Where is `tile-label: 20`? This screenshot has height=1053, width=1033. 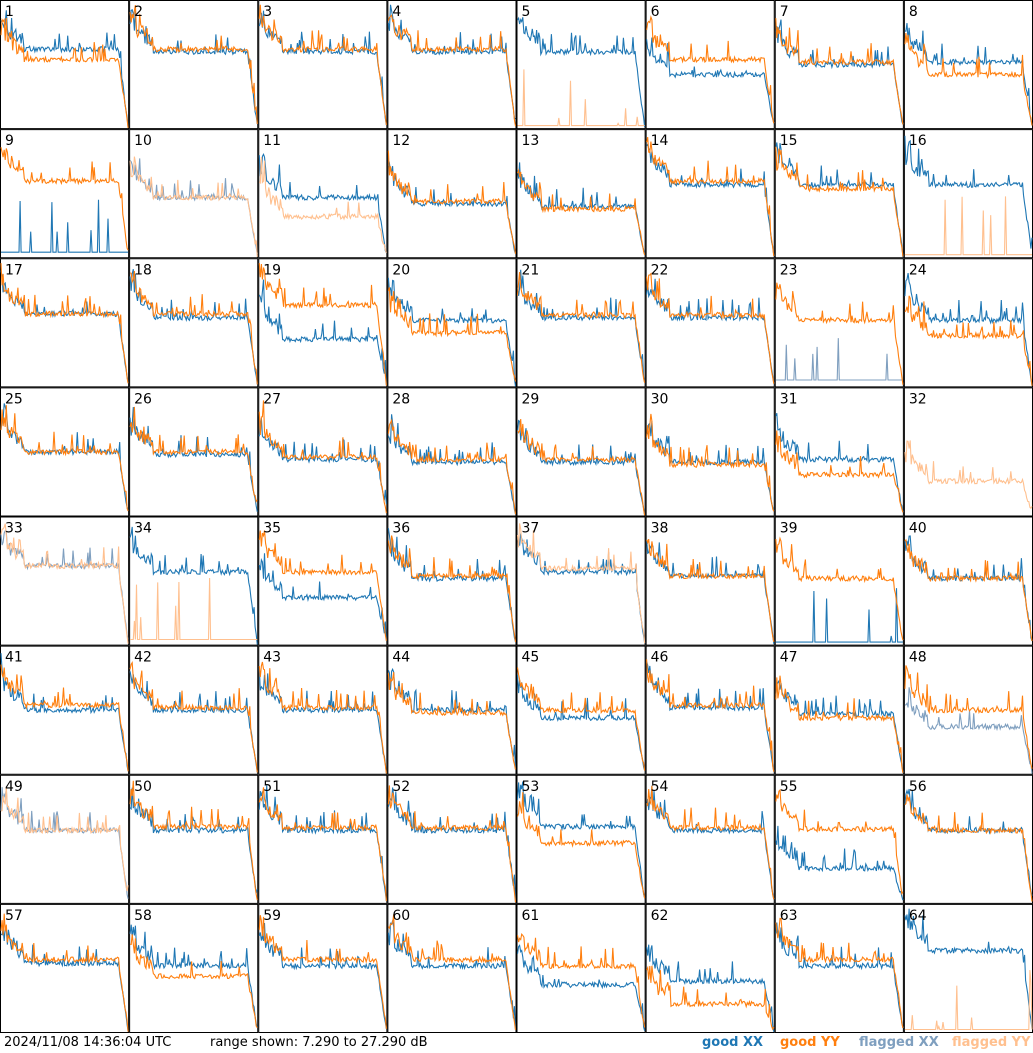
tile-label: 20 is located at coordinates (401, 270).